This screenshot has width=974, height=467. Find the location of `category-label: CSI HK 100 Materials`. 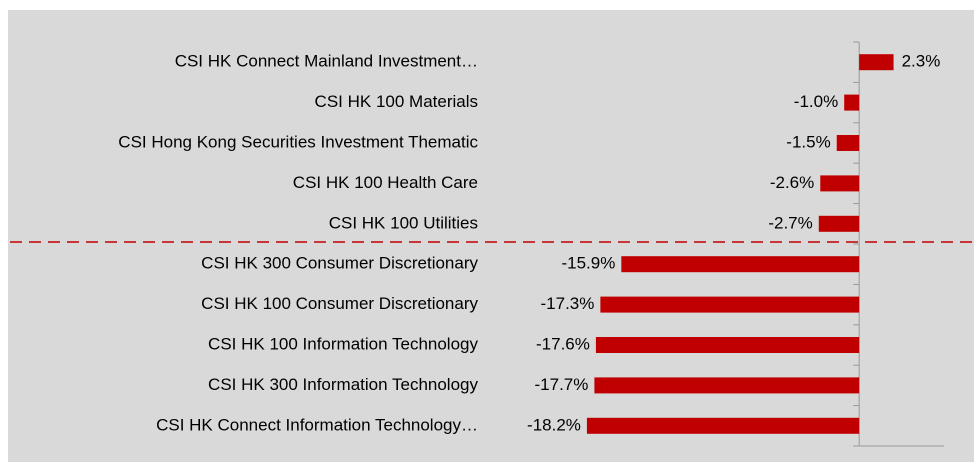

category-label: CSI HK 100 Materials is located at coordinates (396, 101).